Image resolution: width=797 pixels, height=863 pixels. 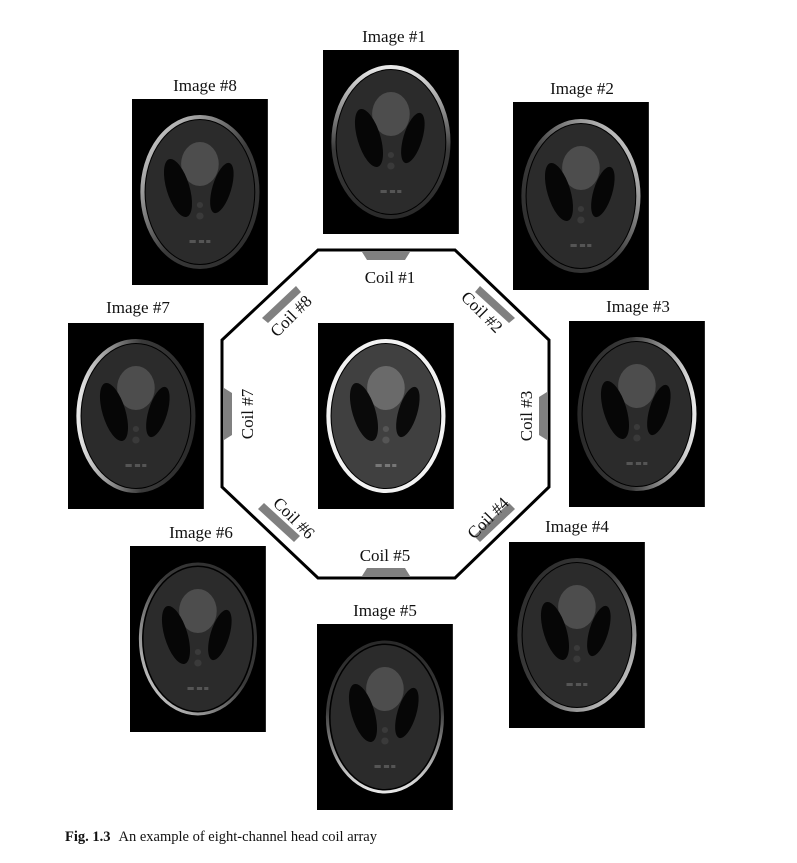 What do you see at coordinates (394, 36) in the screenshot?
I see `image-label-1: Image #1` at bounding box center [394, 36].